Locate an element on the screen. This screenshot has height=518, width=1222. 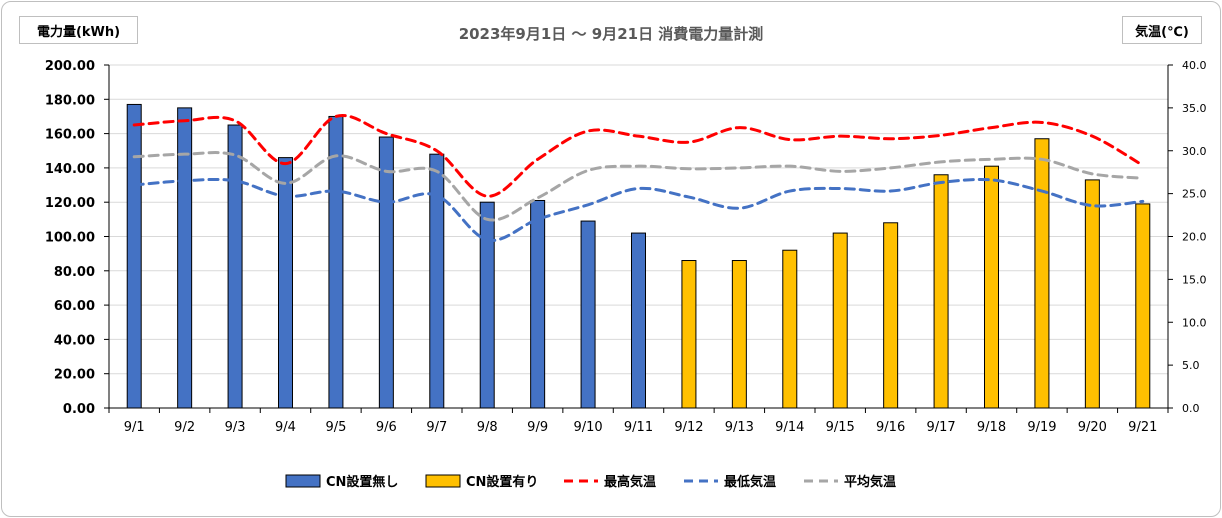
x-tick-label: 9/7 is located at coordinates (436, 427).